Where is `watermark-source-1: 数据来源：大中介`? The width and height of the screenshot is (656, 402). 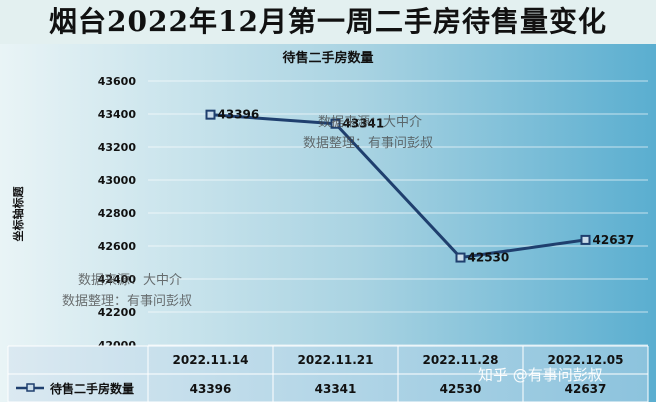 watermark-source-1: 数据来源：大中介 is located at coordinates (370, 122).